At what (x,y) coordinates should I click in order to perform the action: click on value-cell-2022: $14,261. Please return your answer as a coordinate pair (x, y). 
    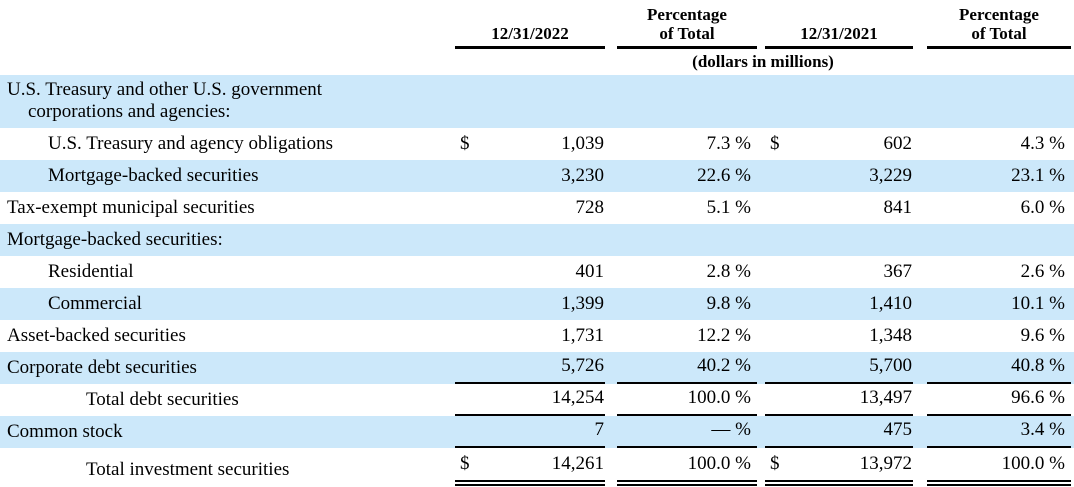
    Looking at the image, I should click on (530, 467).